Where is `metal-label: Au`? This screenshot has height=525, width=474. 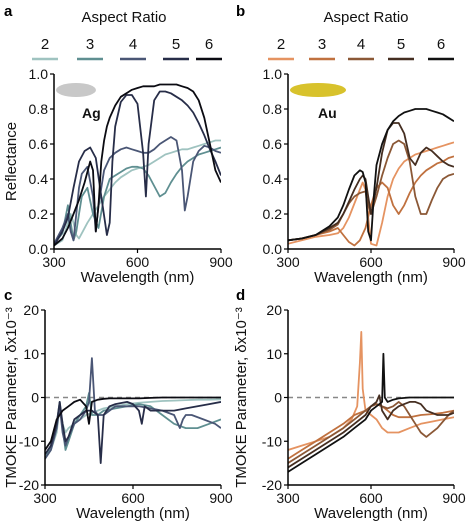
metal-label: Au is located at coordinates (327, 113).